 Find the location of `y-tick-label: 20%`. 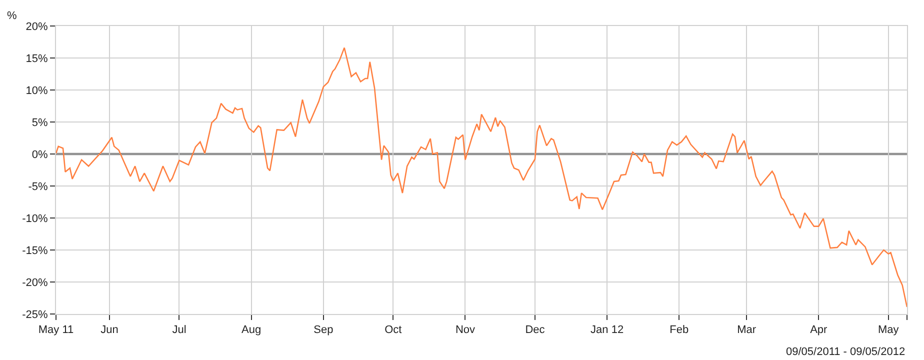

y-tick-label: 20% is located at coordinates (37, 26).